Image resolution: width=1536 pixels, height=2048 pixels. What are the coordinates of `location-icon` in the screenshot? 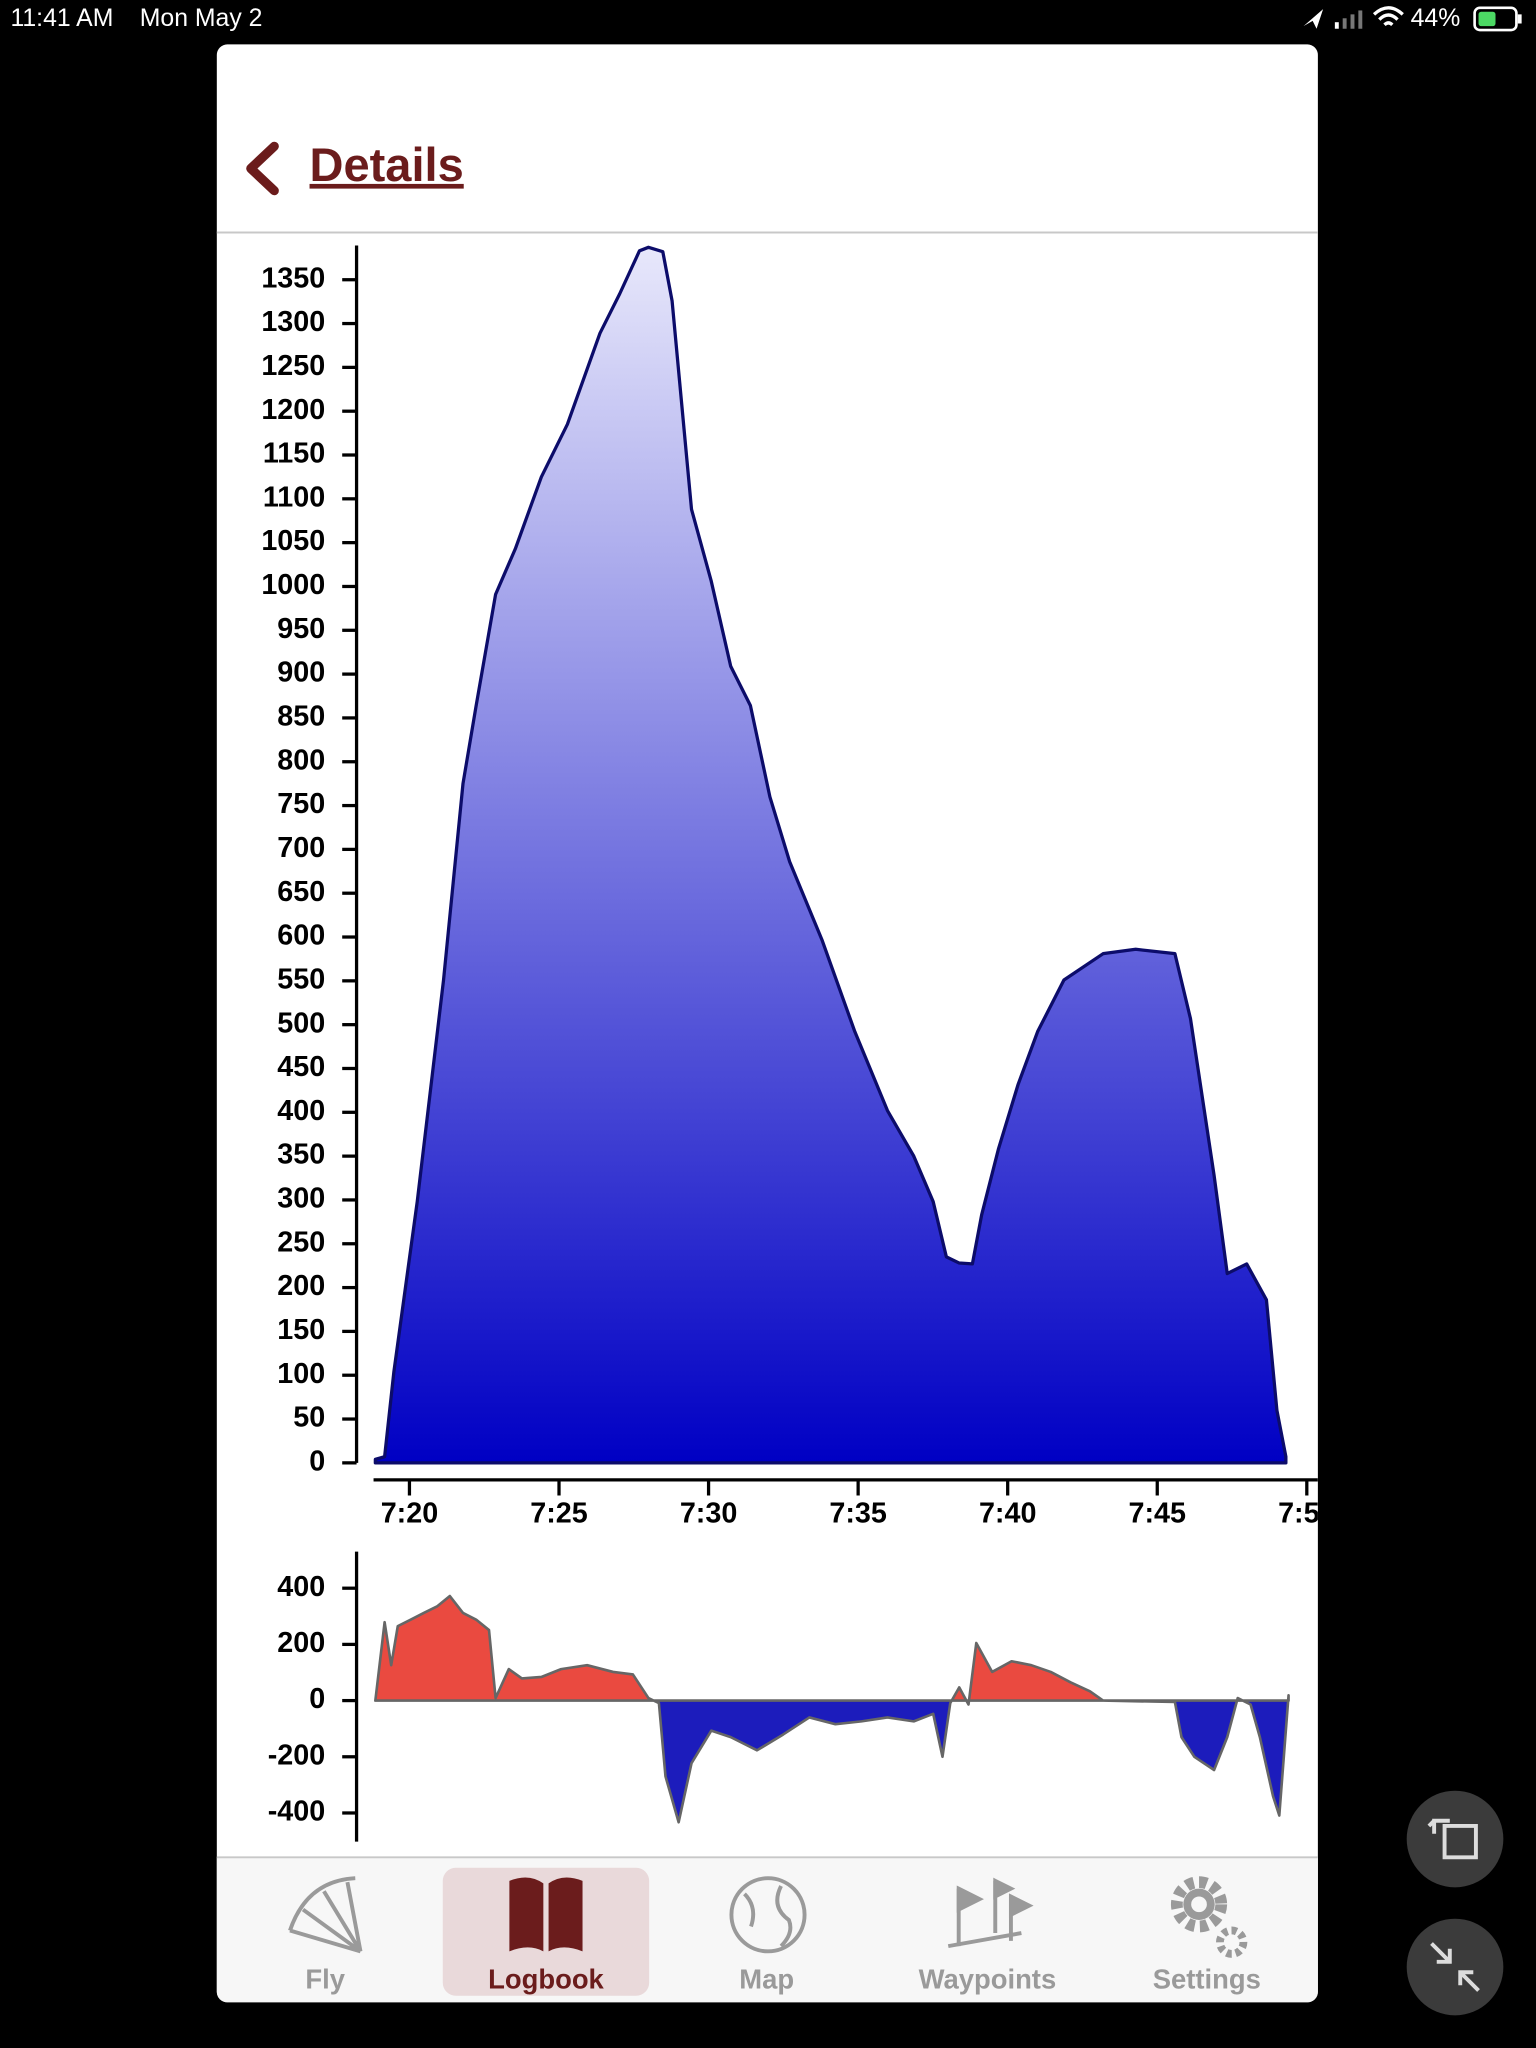 It's located at (1313, 19).